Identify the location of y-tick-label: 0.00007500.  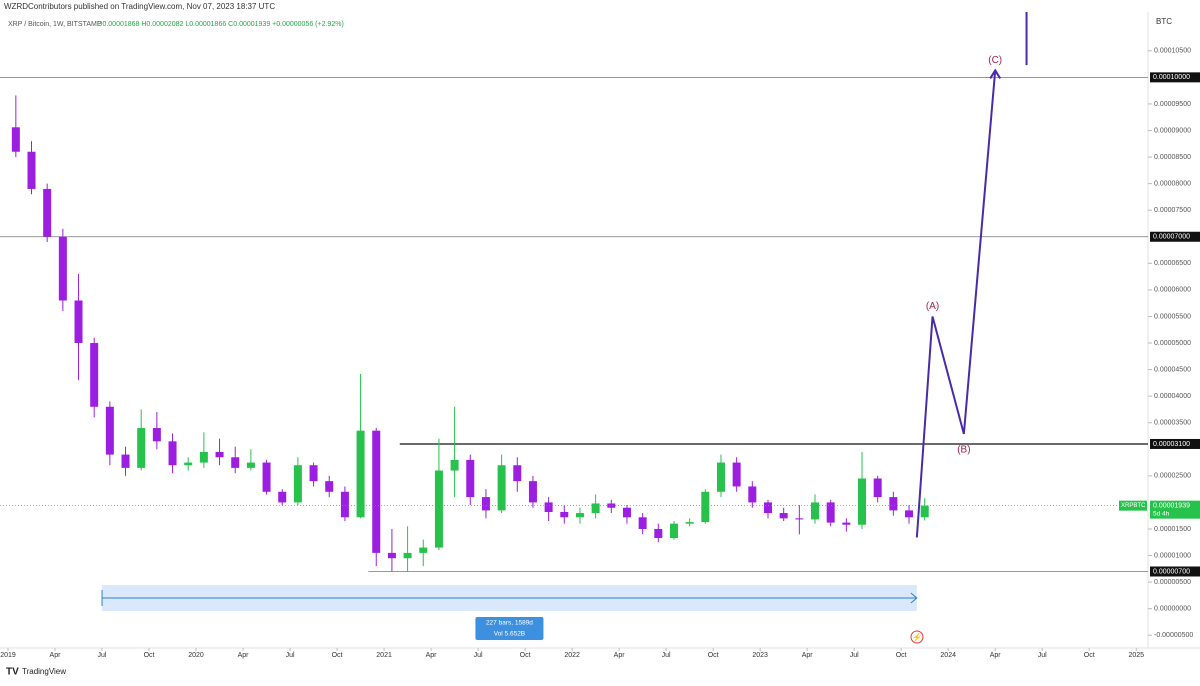
(1172, 210).